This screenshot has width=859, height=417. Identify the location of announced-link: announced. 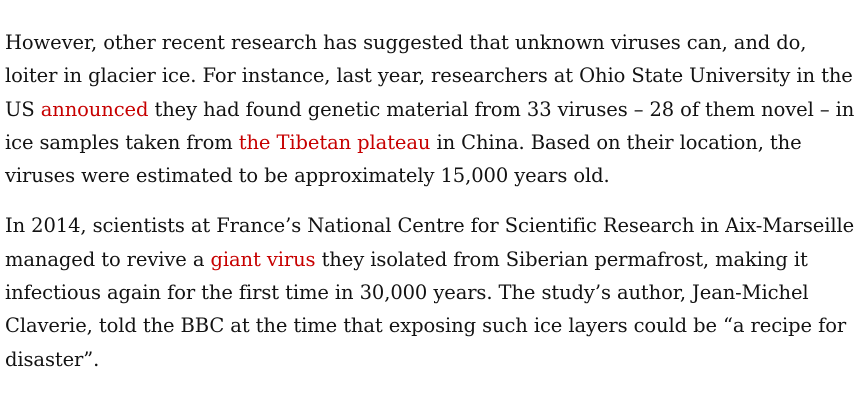
(94, 109).